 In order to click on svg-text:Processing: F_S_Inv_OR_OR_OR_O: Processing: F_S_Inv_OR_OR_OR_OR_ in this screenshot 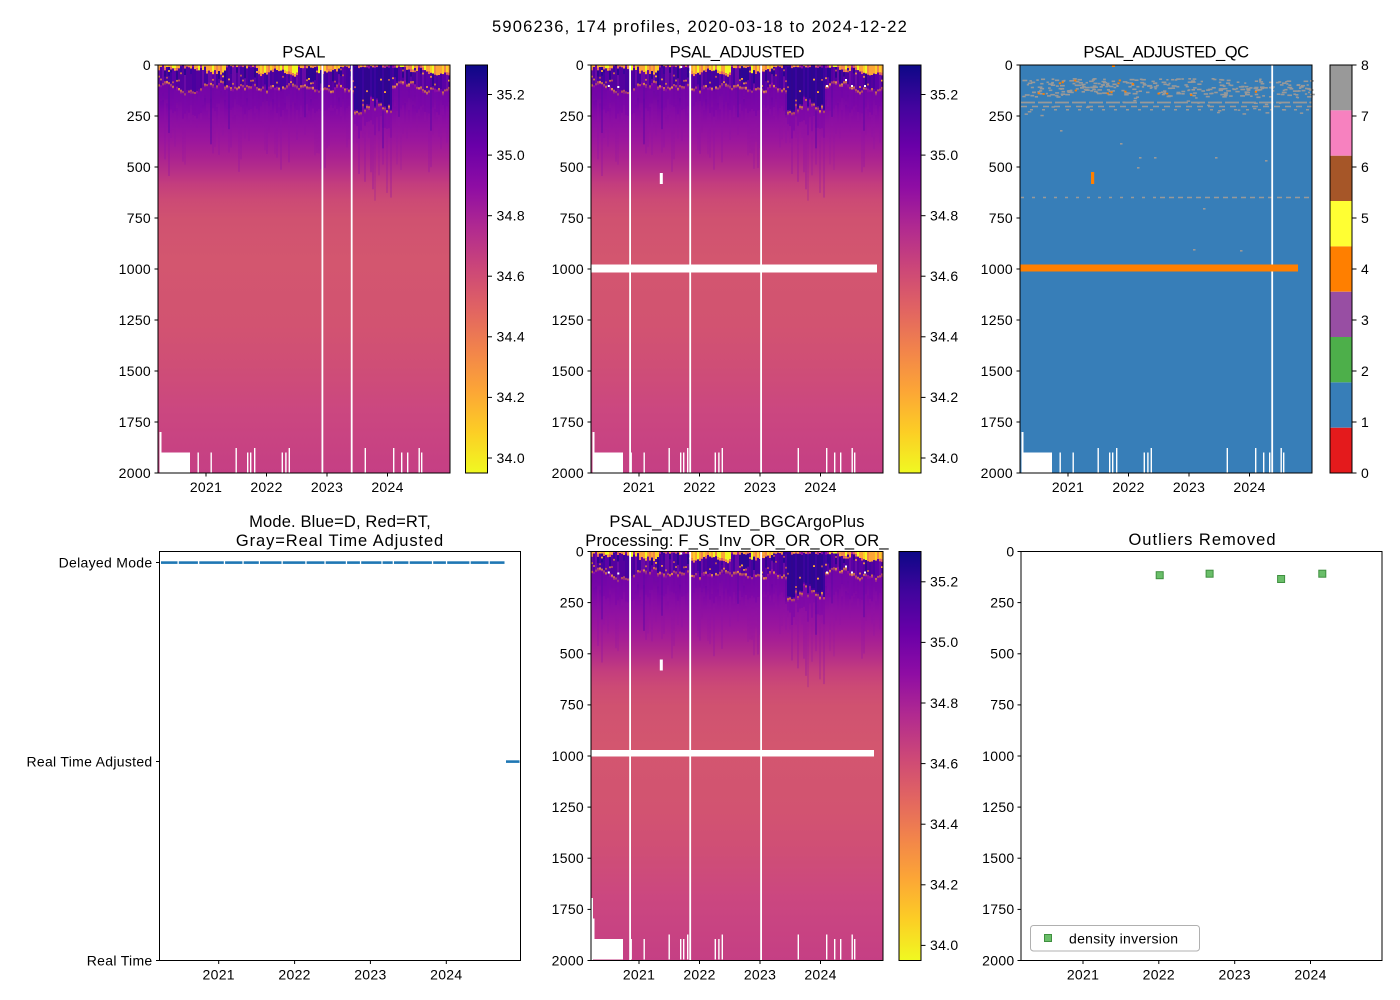, I will do `click(737, 541)`.